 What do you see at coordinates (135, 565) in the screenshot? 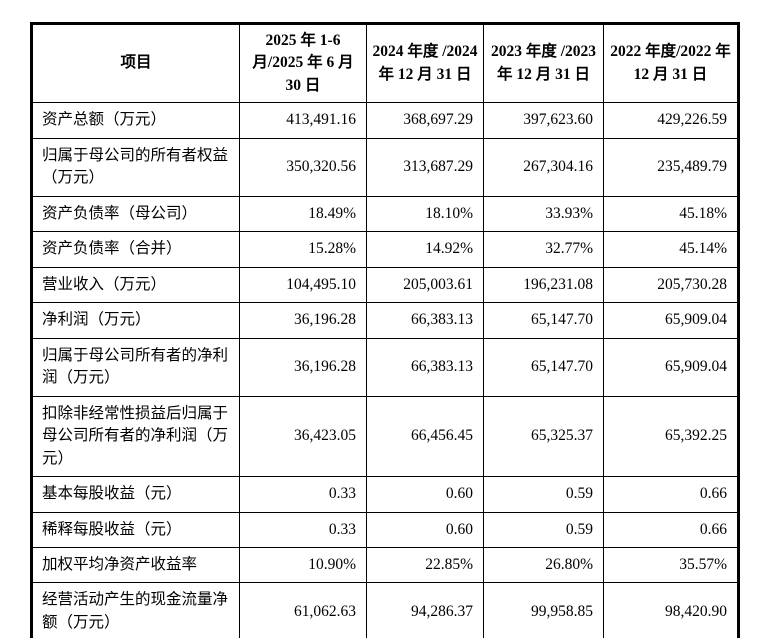
I see `row-label-cell: 加权平均净资产收益率` at bounding box center [135, 565].